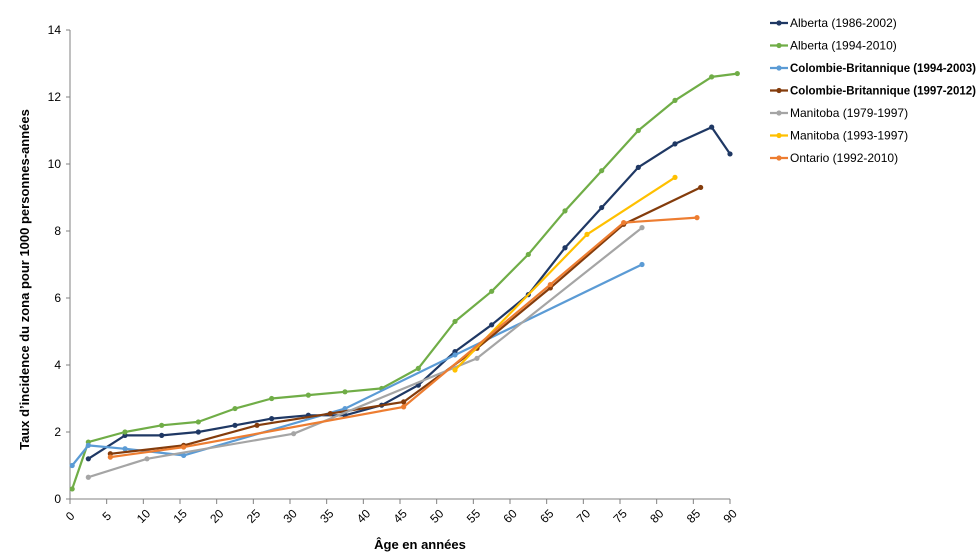 This screenshot has width=980, height=558. Describe the element at coordinates (57, 499) in the screenshot. I see `y-tick-label: 0` at that location.